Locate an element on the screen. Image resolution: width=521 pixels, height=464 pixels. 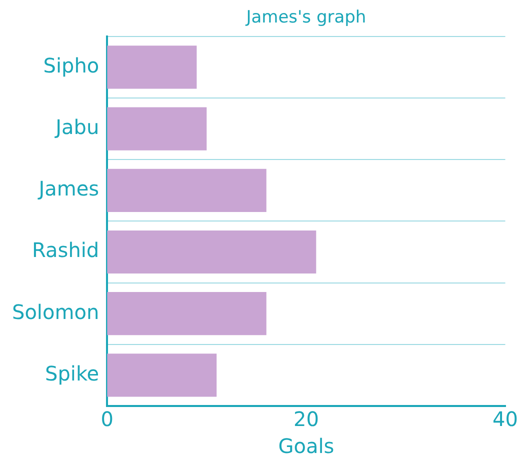
y-tick-label: Sipho is located at coordinates (71, 65).